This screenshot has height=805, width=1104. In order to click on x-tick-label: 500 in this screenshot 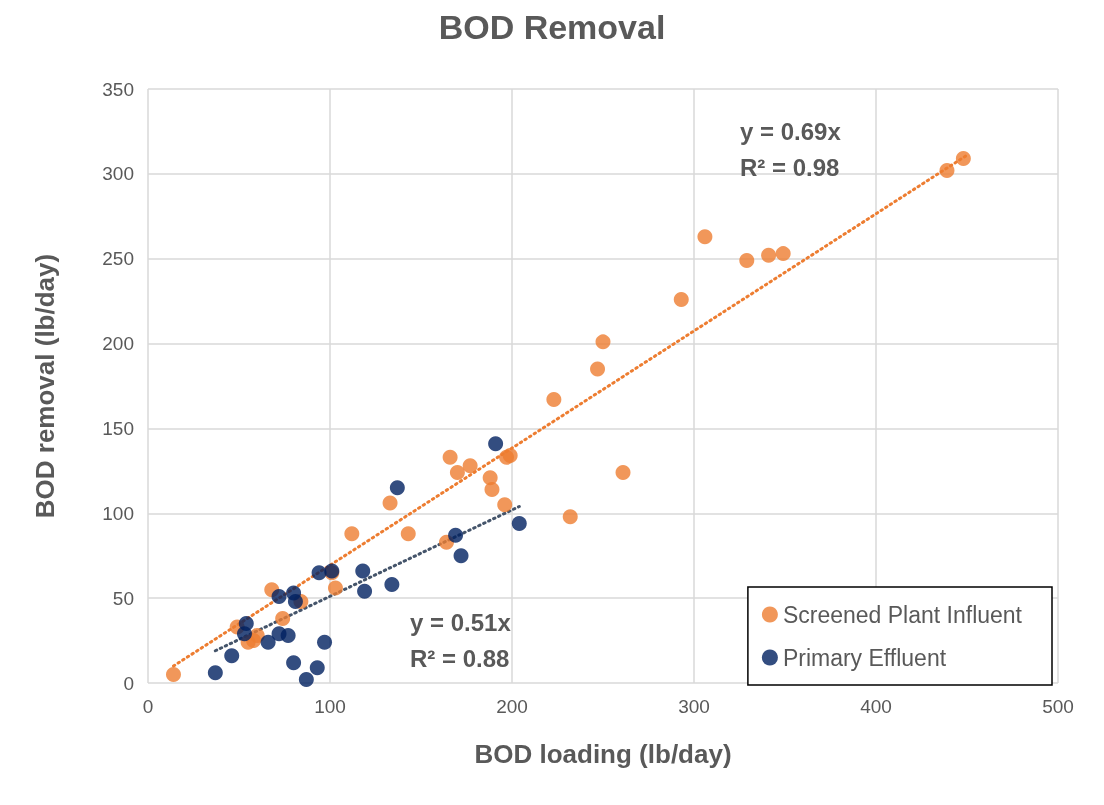, I will do `click(1058, 706)`.